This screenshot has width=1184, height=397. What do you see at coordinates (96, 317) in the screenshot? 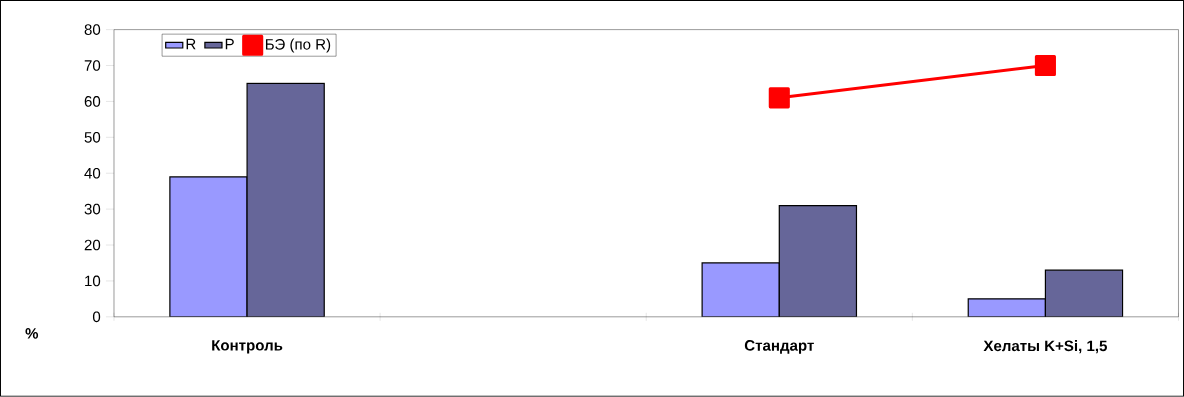
I see `y-tick-label: 0` at bounding box center [96, 317].